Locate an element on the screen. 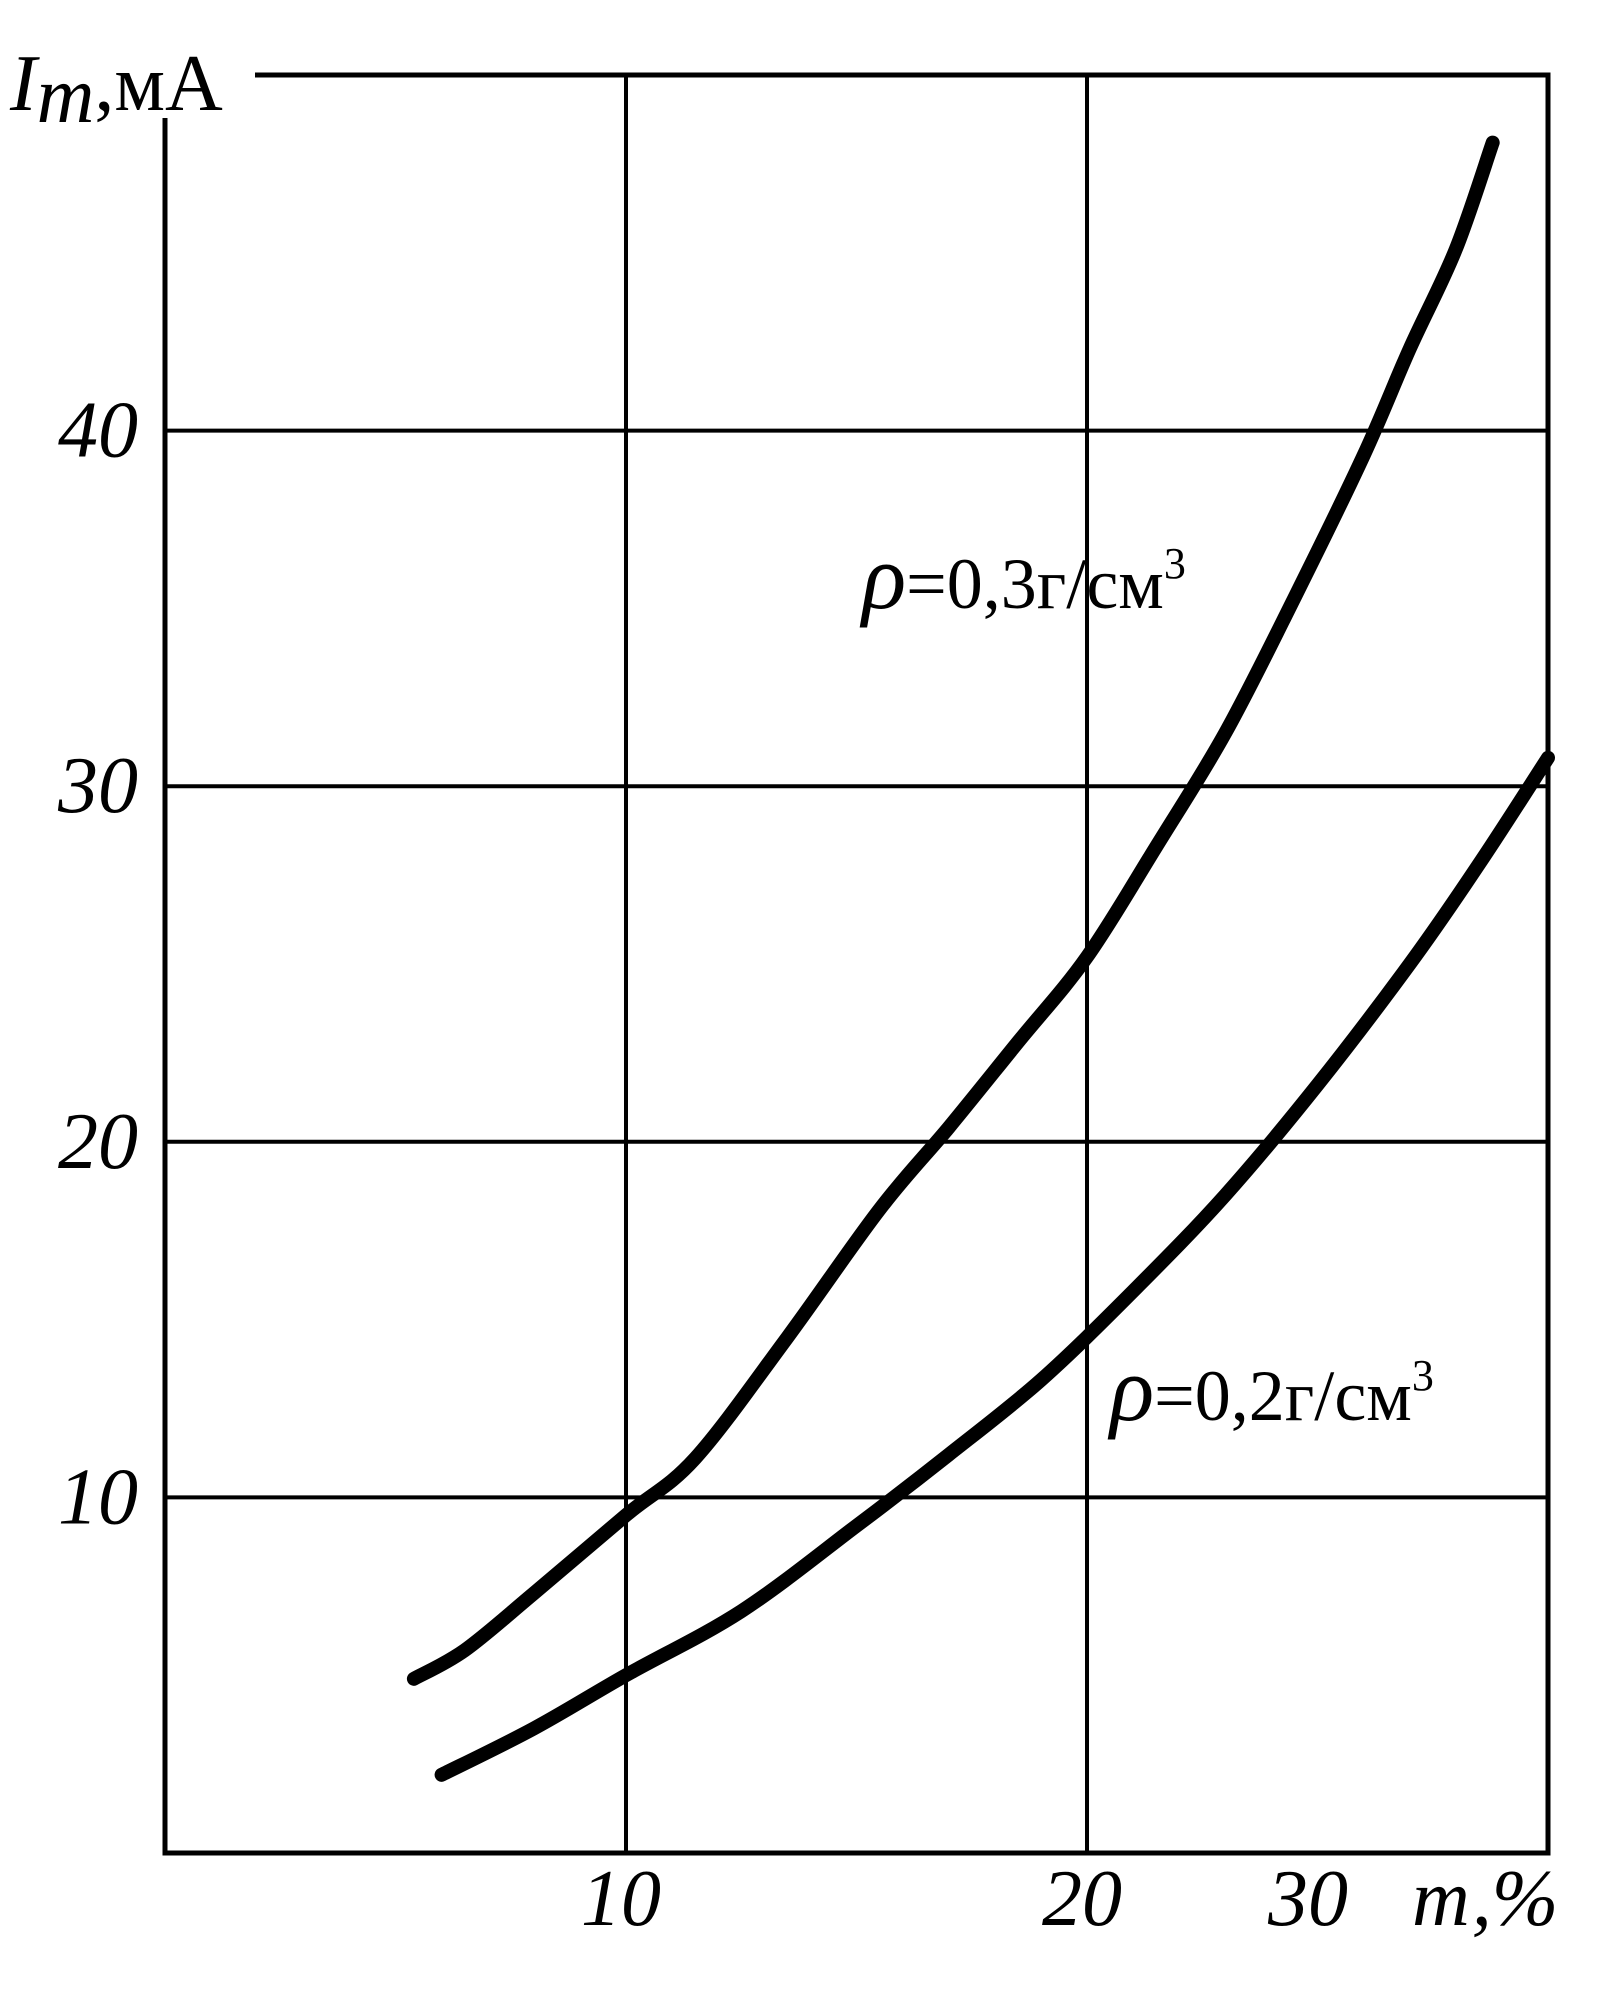 This screenshot has width=1603, height=2009. x-tick-label-1: 20 is located at coordinates (1082, 1899).